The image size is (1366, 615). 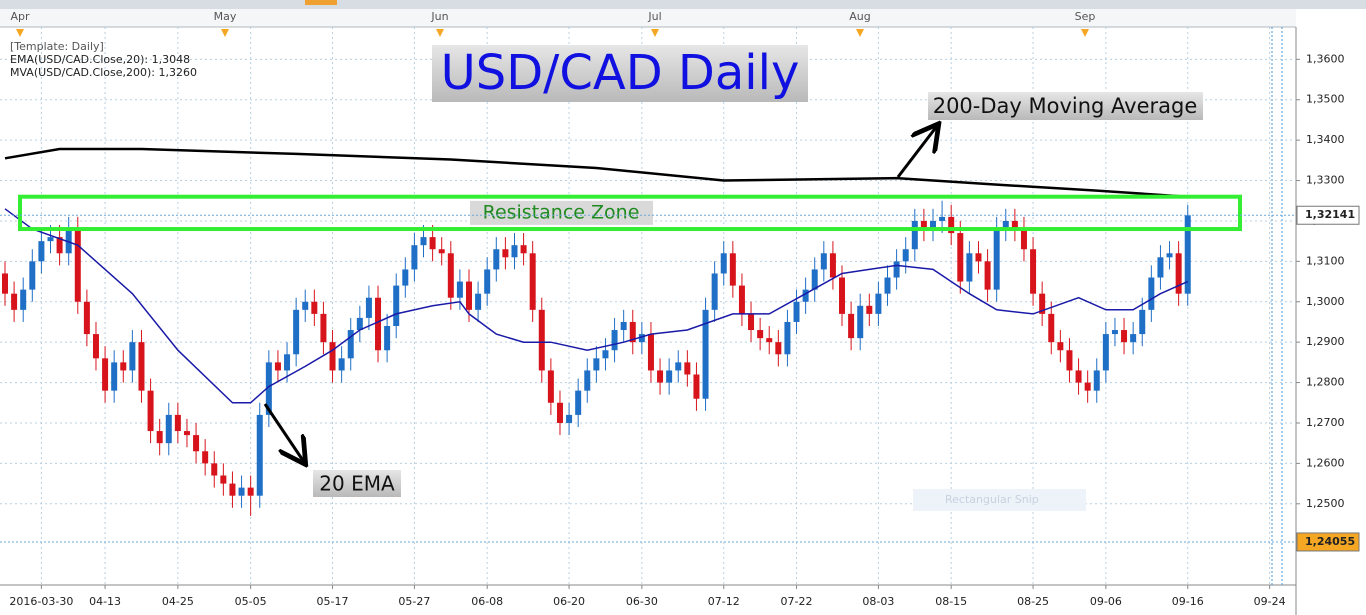 What do you see at coordinates (1325, 462) in the screenshot?
I see `y-tick-label: 1,2600` at bounding box center [1325, 462].